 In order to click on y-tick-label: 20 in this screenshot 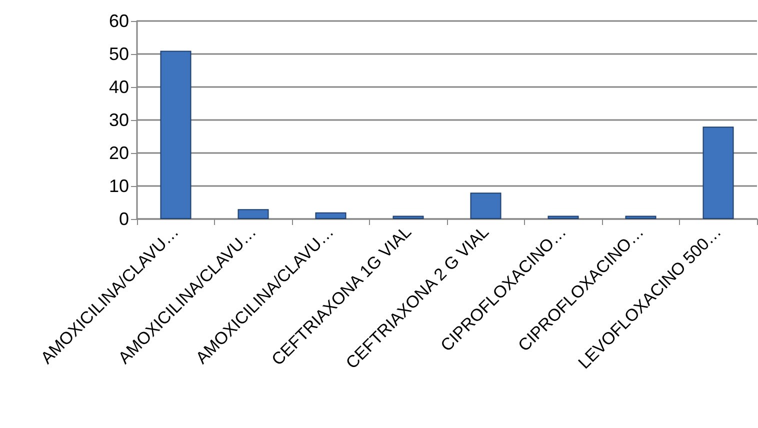, I will do `click(118, 153)`.